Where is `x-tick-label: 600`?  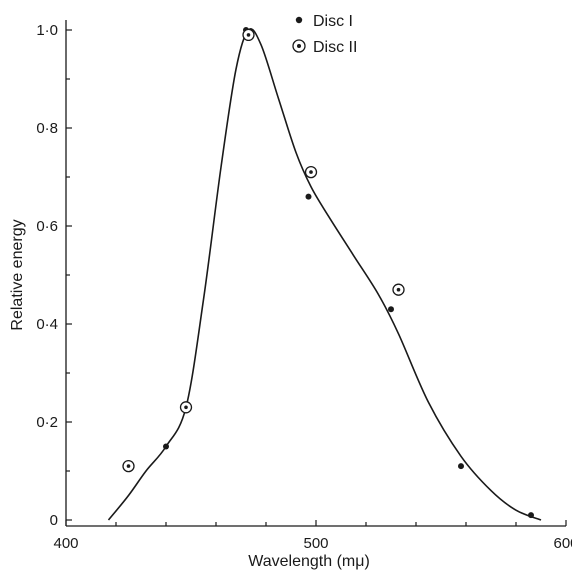
x-tick-label: 600 is located at coordinates (562, 543).